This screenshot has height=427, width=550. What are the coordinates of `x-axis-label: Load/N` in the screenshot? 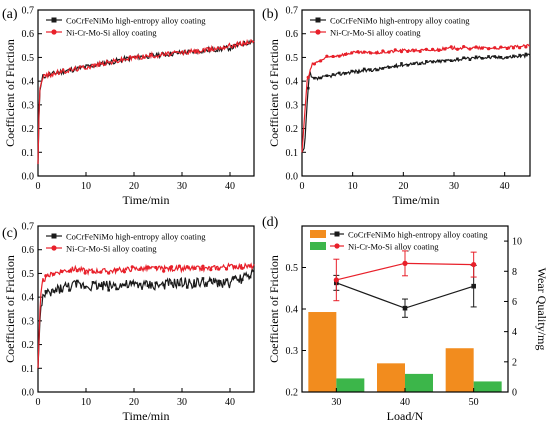 It's located at (405, 416).